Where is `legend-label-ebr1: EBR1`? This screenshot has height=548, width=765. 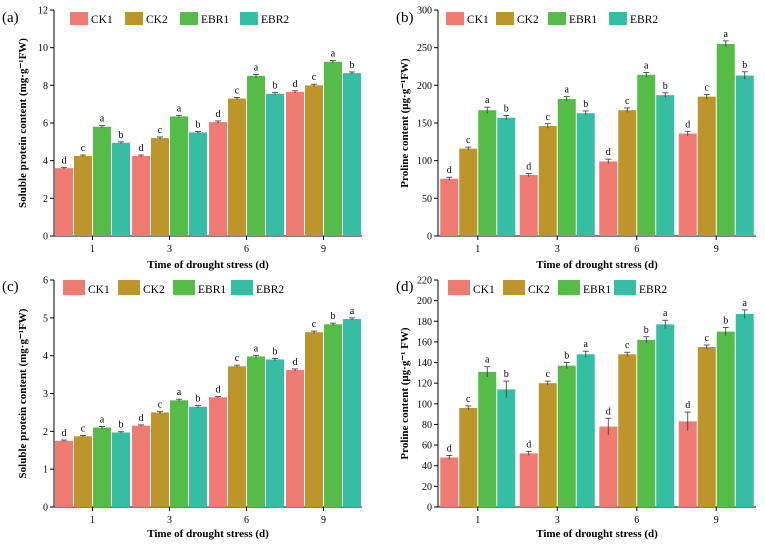
legend-label-ebr1: EBR1 is located at coordinates (212, 290).